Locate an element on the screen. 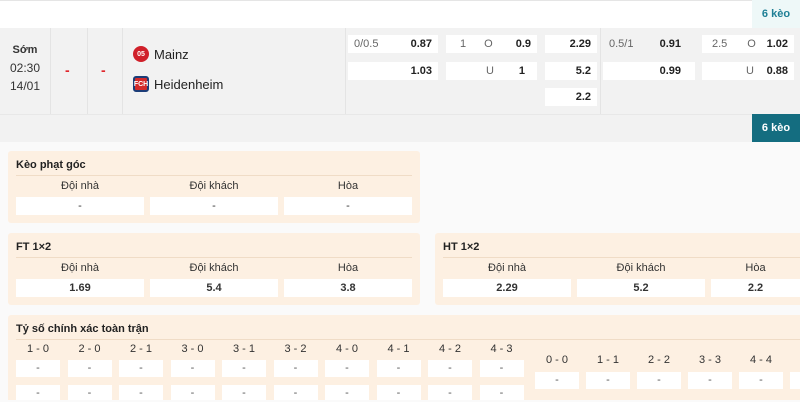 The image size is (800, 402). ht-handicap-home: 0.5/1 0.91 is located at coordinates (649, 44).